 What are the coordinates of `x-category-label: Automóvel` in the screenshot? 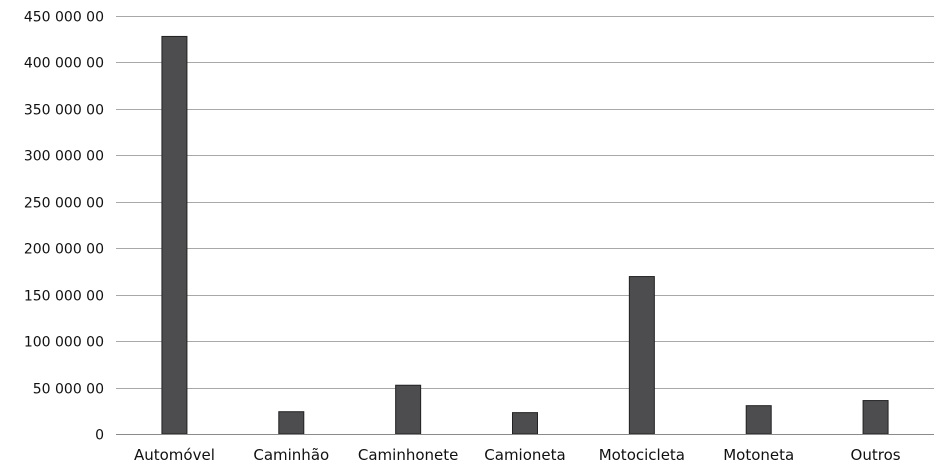 It's located at (174, 455).